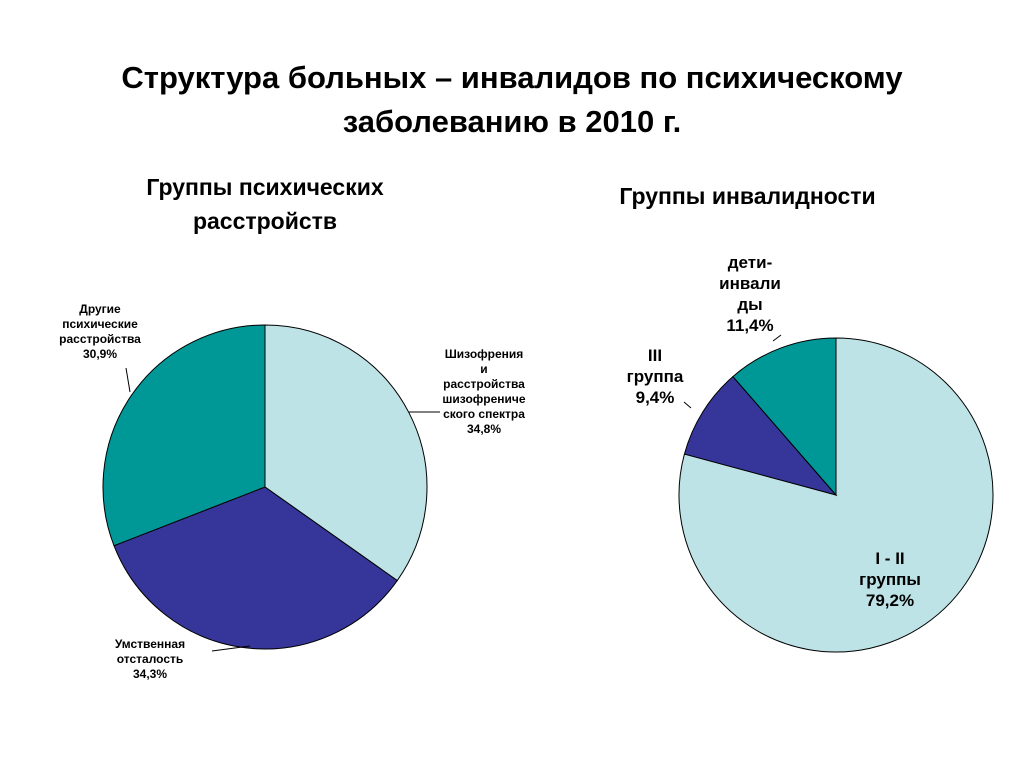  I want to click on right-chart-title: Группы инвалидности, so click(747, 196).